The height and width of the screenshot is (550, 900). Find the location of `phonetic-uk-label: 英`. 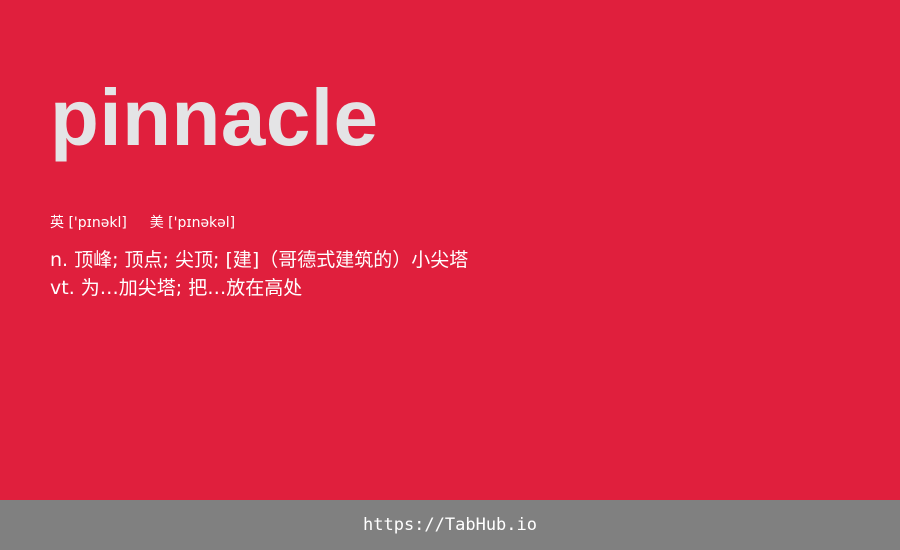

phonetic-uk-label: 英 is located at coordinates (57, 223).